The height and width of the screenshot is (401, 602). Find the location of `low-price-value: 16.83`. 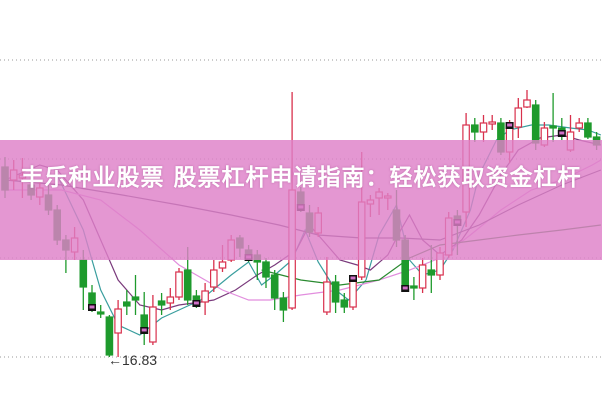

low-price-value: 16.83 is located at coordinates (140, 360).